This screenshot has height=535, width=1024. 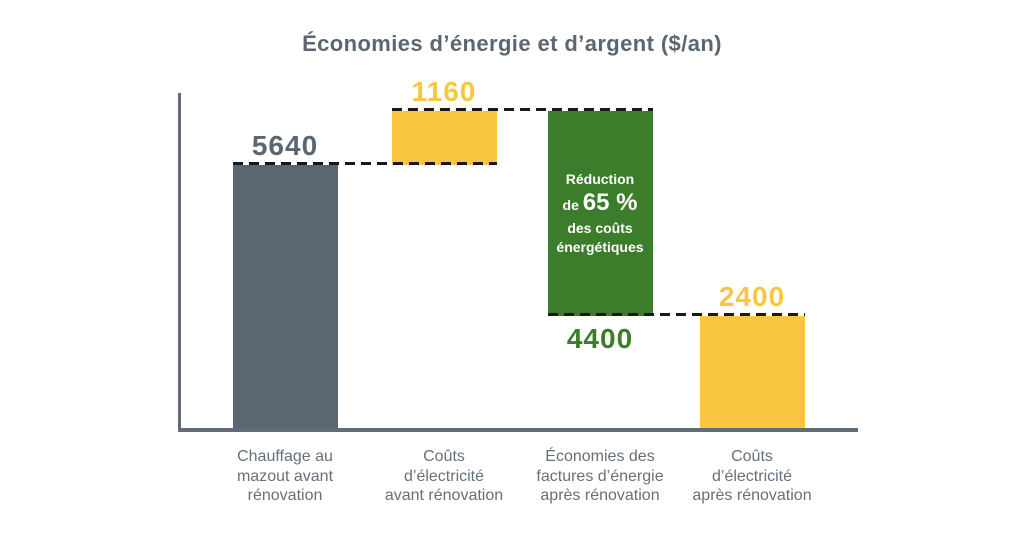 I want to click on annotation-line-2-small: de, so click(x=572, y=204).